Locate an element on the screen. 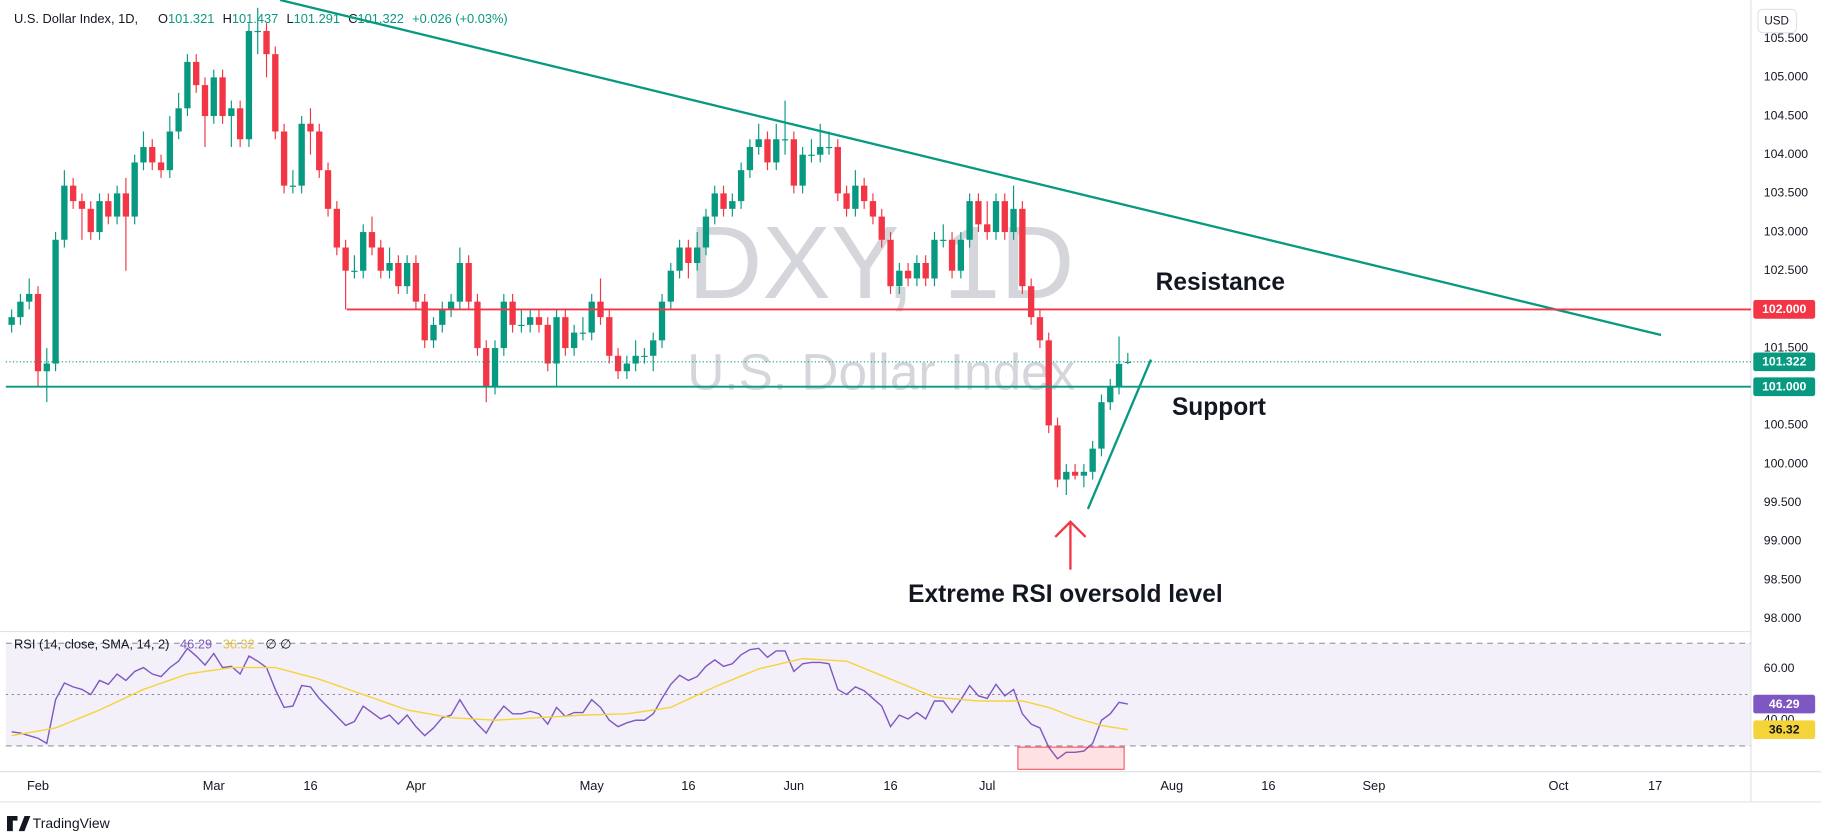  last-price-box is located at coordinates (1784, 362).